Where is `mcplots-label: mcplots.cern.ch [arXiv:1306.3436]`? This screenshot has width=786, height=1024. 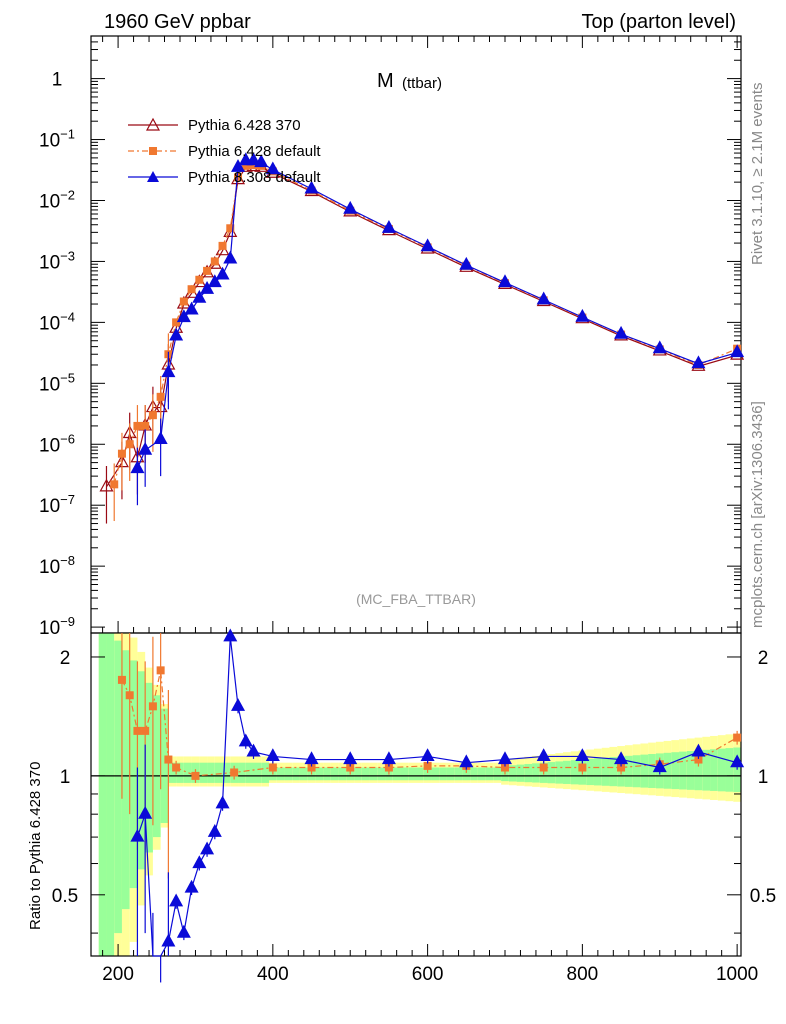 mcplots-label: mcplots.cern.ch [arXiv:1306.3436] is located at coordinates (757, 514).